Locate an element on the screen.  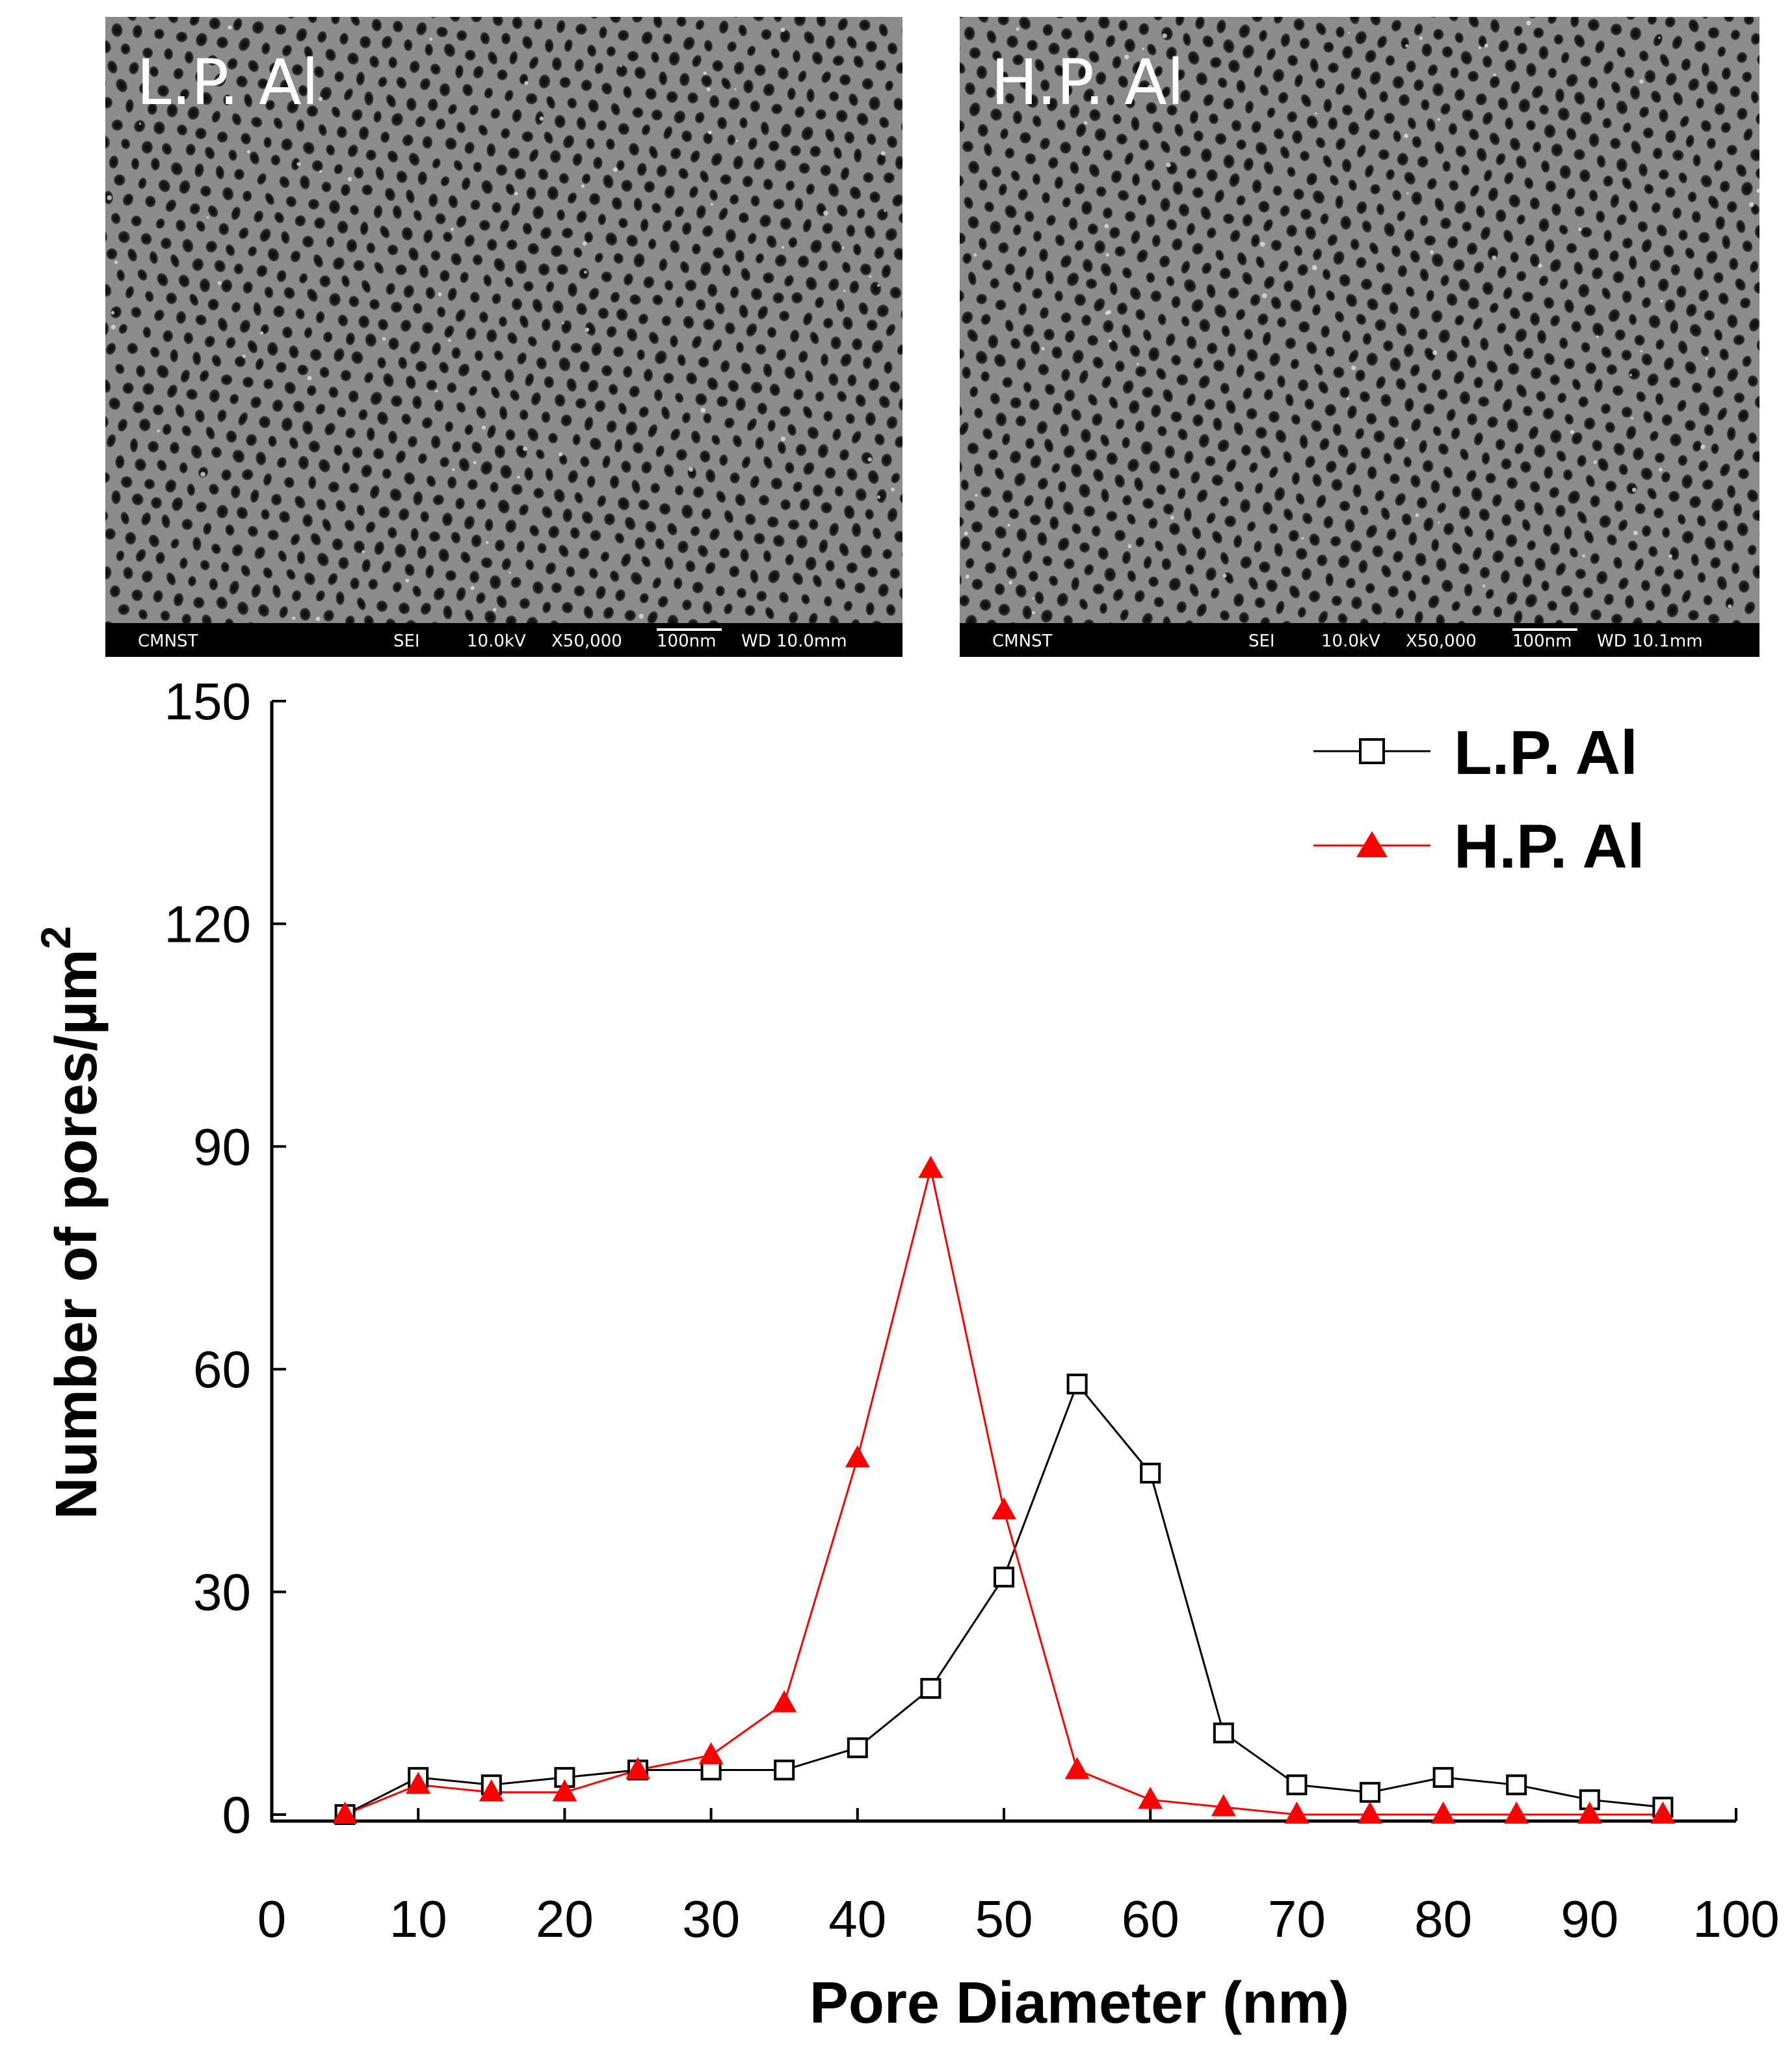
data-point-hp is located at coordinates (345, 1813).